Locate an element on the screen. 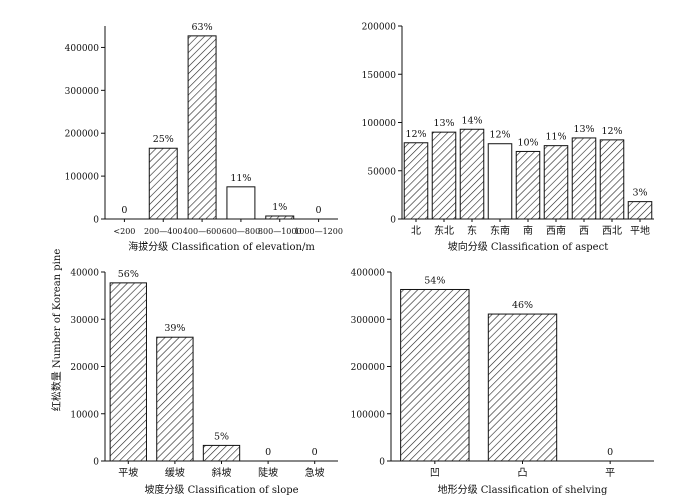  data-label: 14% is located at coordinates (471, 120).